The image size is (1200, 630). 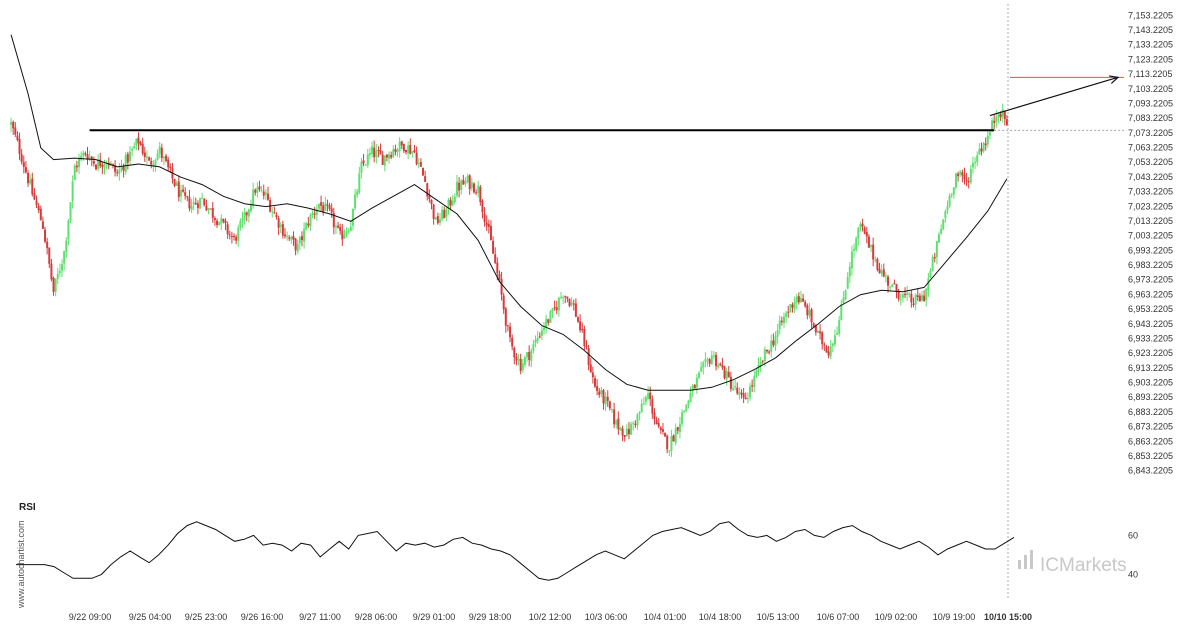 What do you see at coordinates (1150, 118) in the screenshot?
I see `price-tick-label: 7,083.2205` at bounding box center [1150, 118].